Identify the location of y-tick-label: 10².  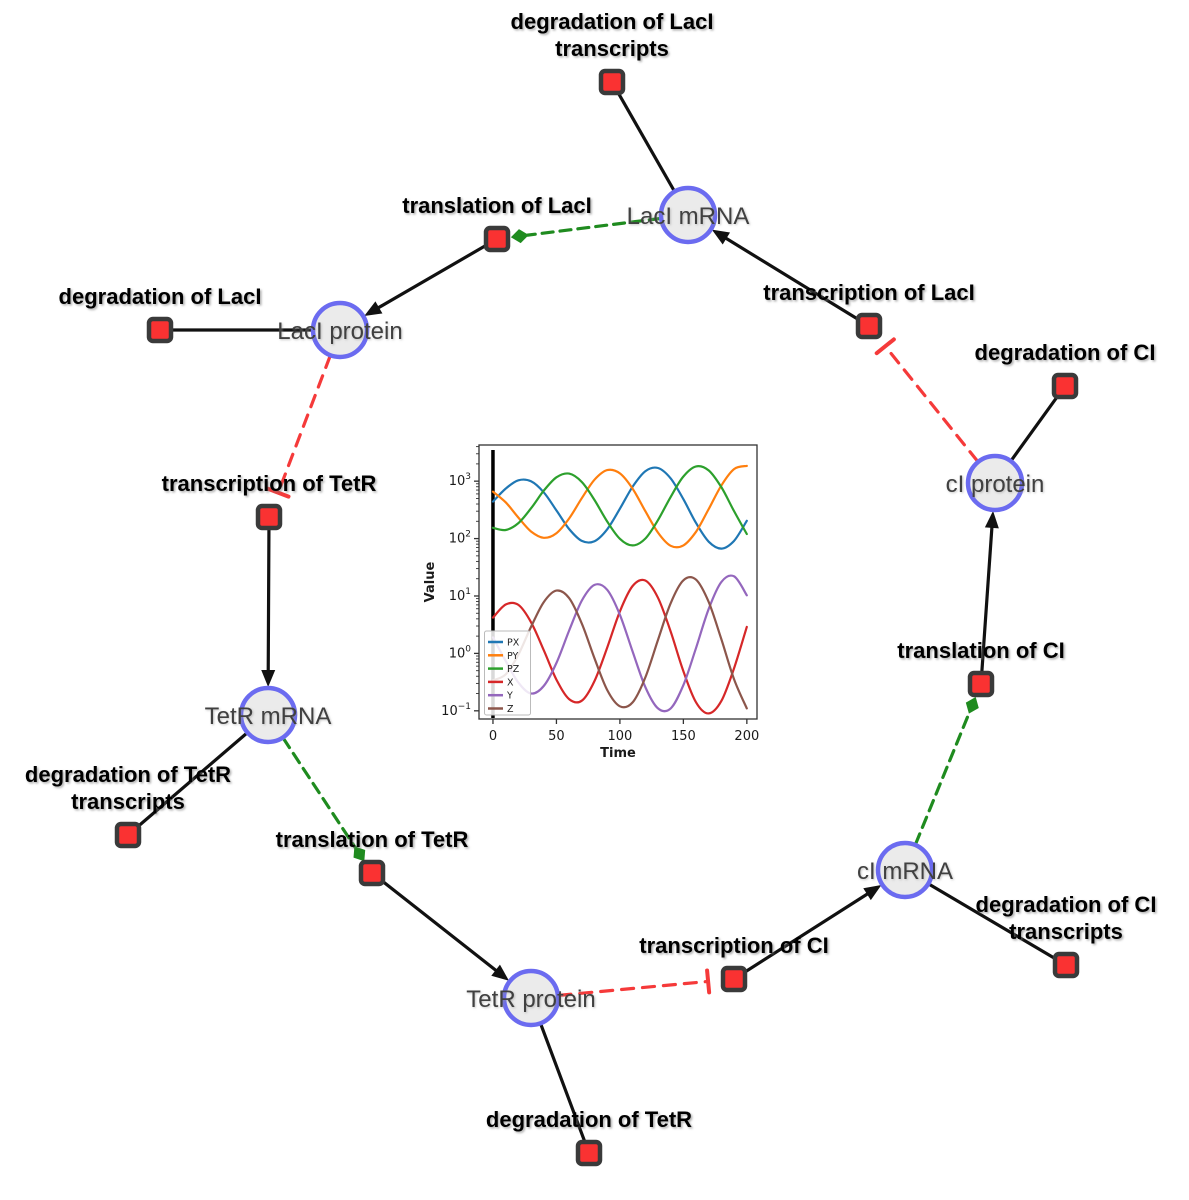
(460, 538).